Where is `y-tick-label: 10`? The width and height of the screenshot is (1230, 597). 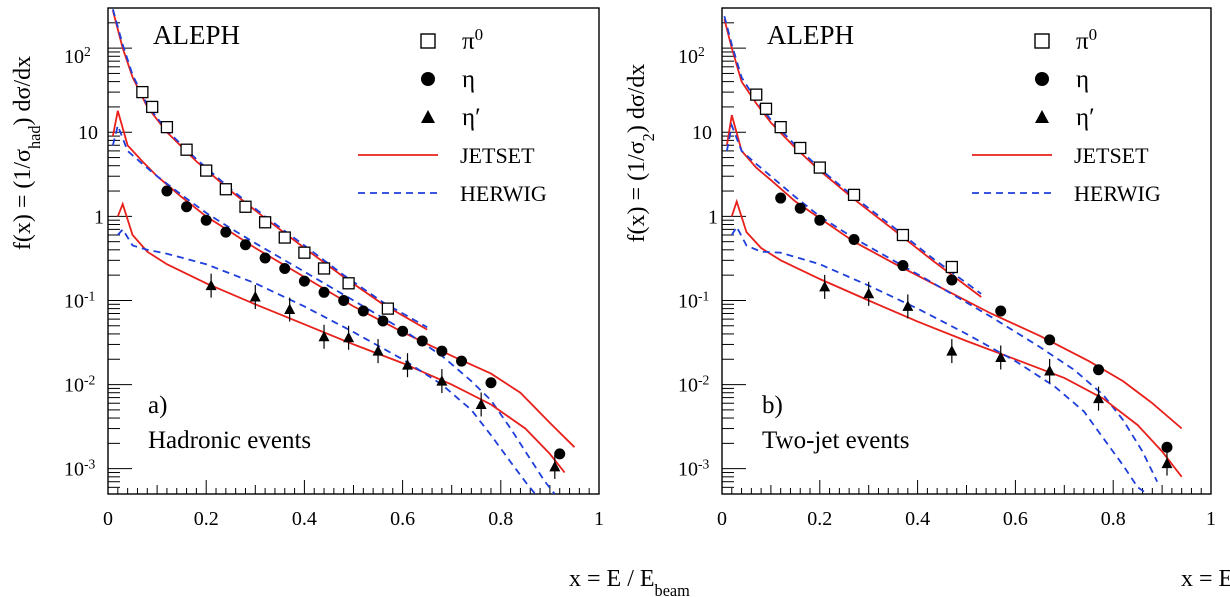 y-tick-label: 10 is located at coordinates (88, 133).